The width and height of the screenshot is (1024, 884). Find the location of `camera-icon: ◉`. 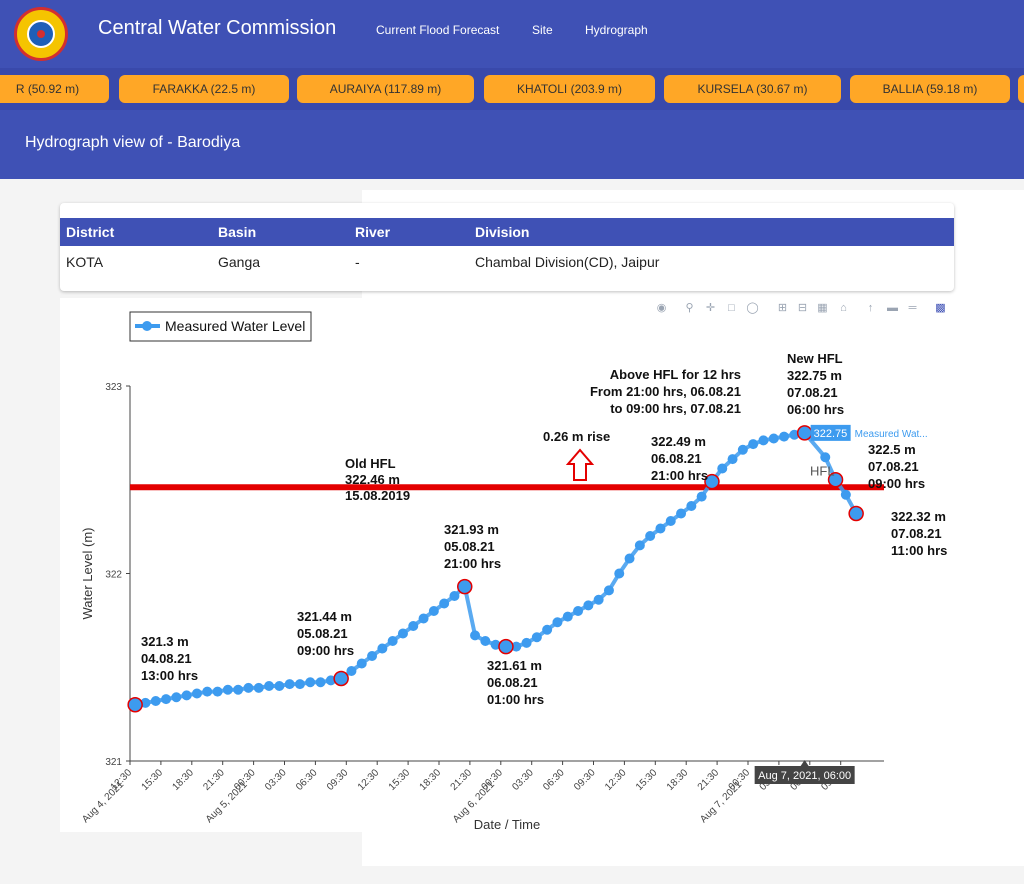

camera-icon: ◉ is located at coordinates (661, 308).